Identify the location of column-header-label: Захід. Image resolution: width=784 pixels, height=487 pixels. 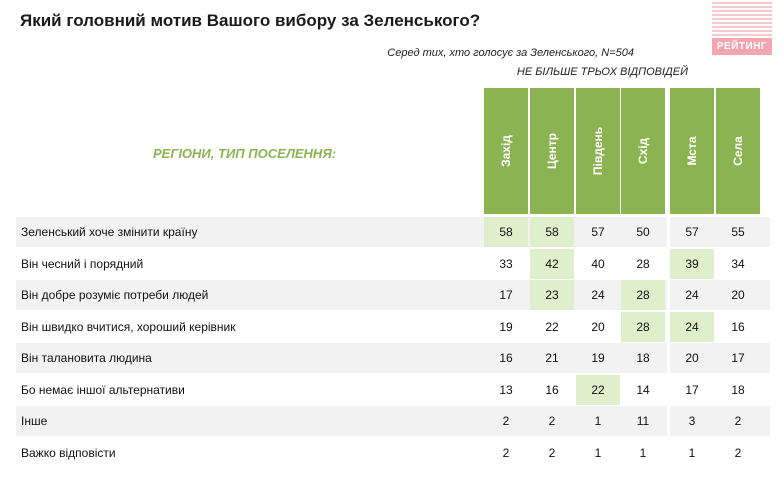
(506, 151).